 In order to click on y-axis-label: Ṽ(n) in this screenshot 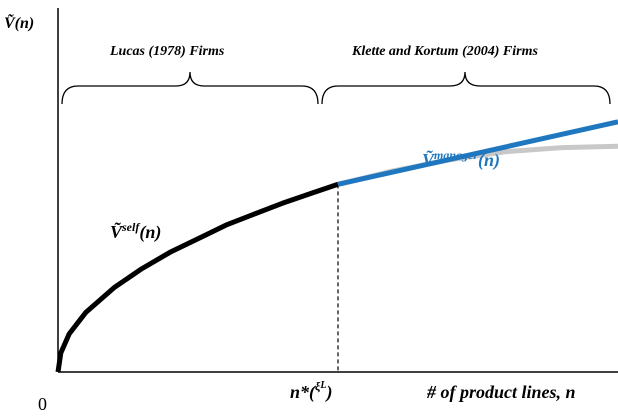, I will do `click(19, 22)`.